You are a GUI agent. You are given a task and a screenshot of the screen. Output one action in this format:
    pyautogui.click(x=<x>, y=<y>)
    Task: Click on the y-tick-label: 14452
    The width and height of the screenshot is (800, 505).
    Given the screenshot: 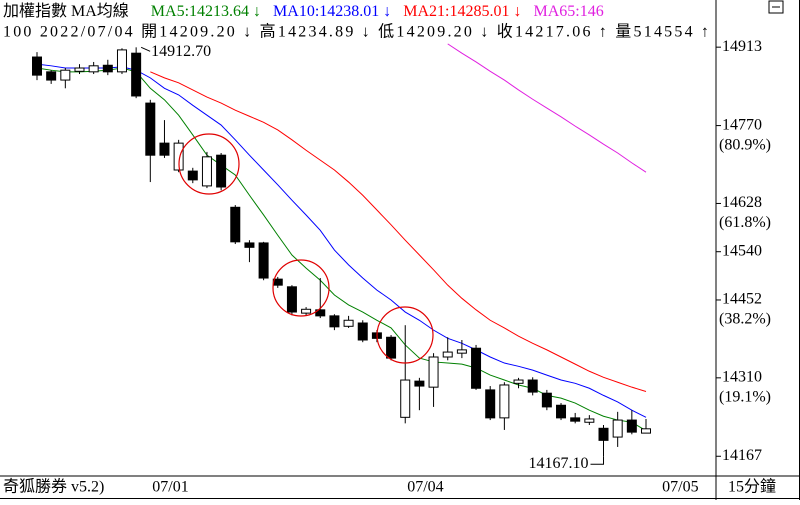 What is the action you would take?
    pyautogui.click(x=742, y=299)
    